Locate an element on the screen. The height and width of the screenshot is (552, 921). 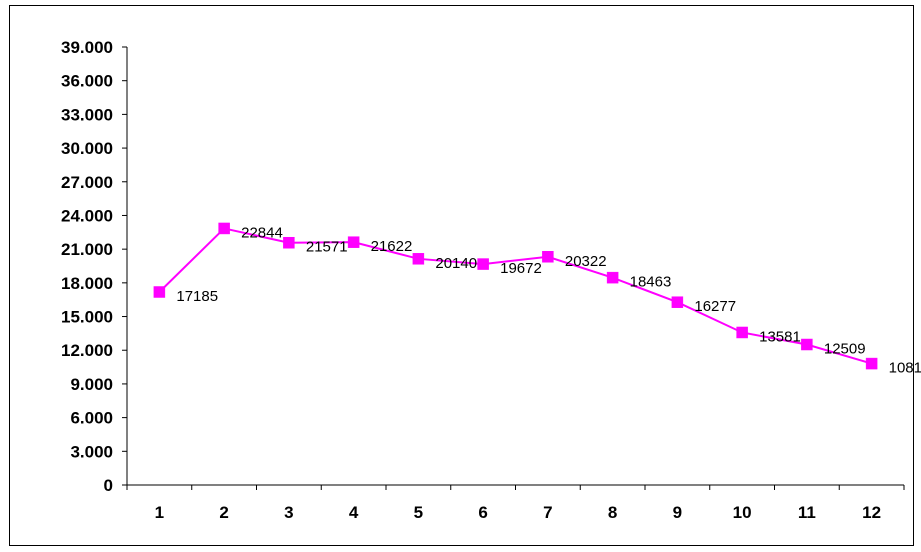
x-tick-label: 5 is located at coordinates (418, 512).